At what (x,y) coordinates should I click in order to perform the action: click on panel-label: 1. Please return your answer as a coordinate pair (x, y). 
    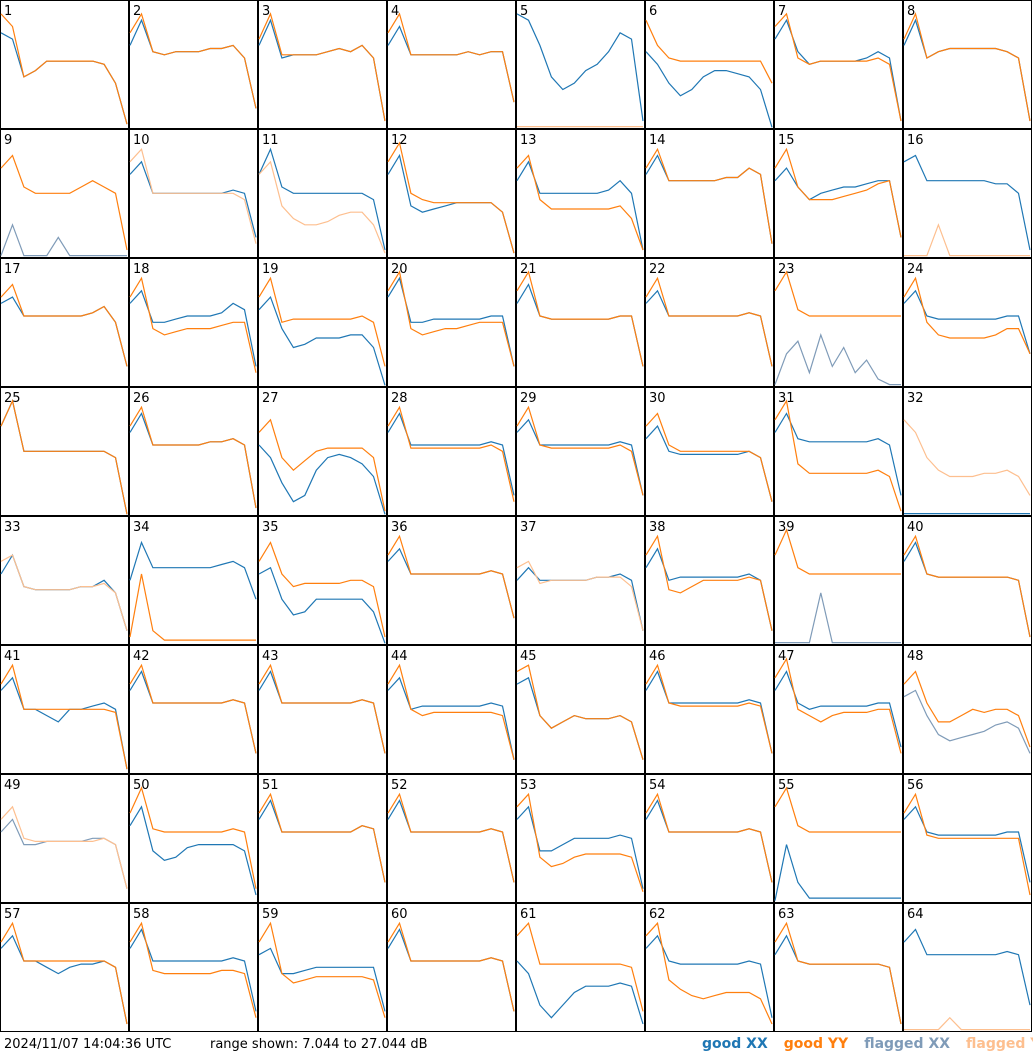
    Looking at the image, I should click on (8, 11).